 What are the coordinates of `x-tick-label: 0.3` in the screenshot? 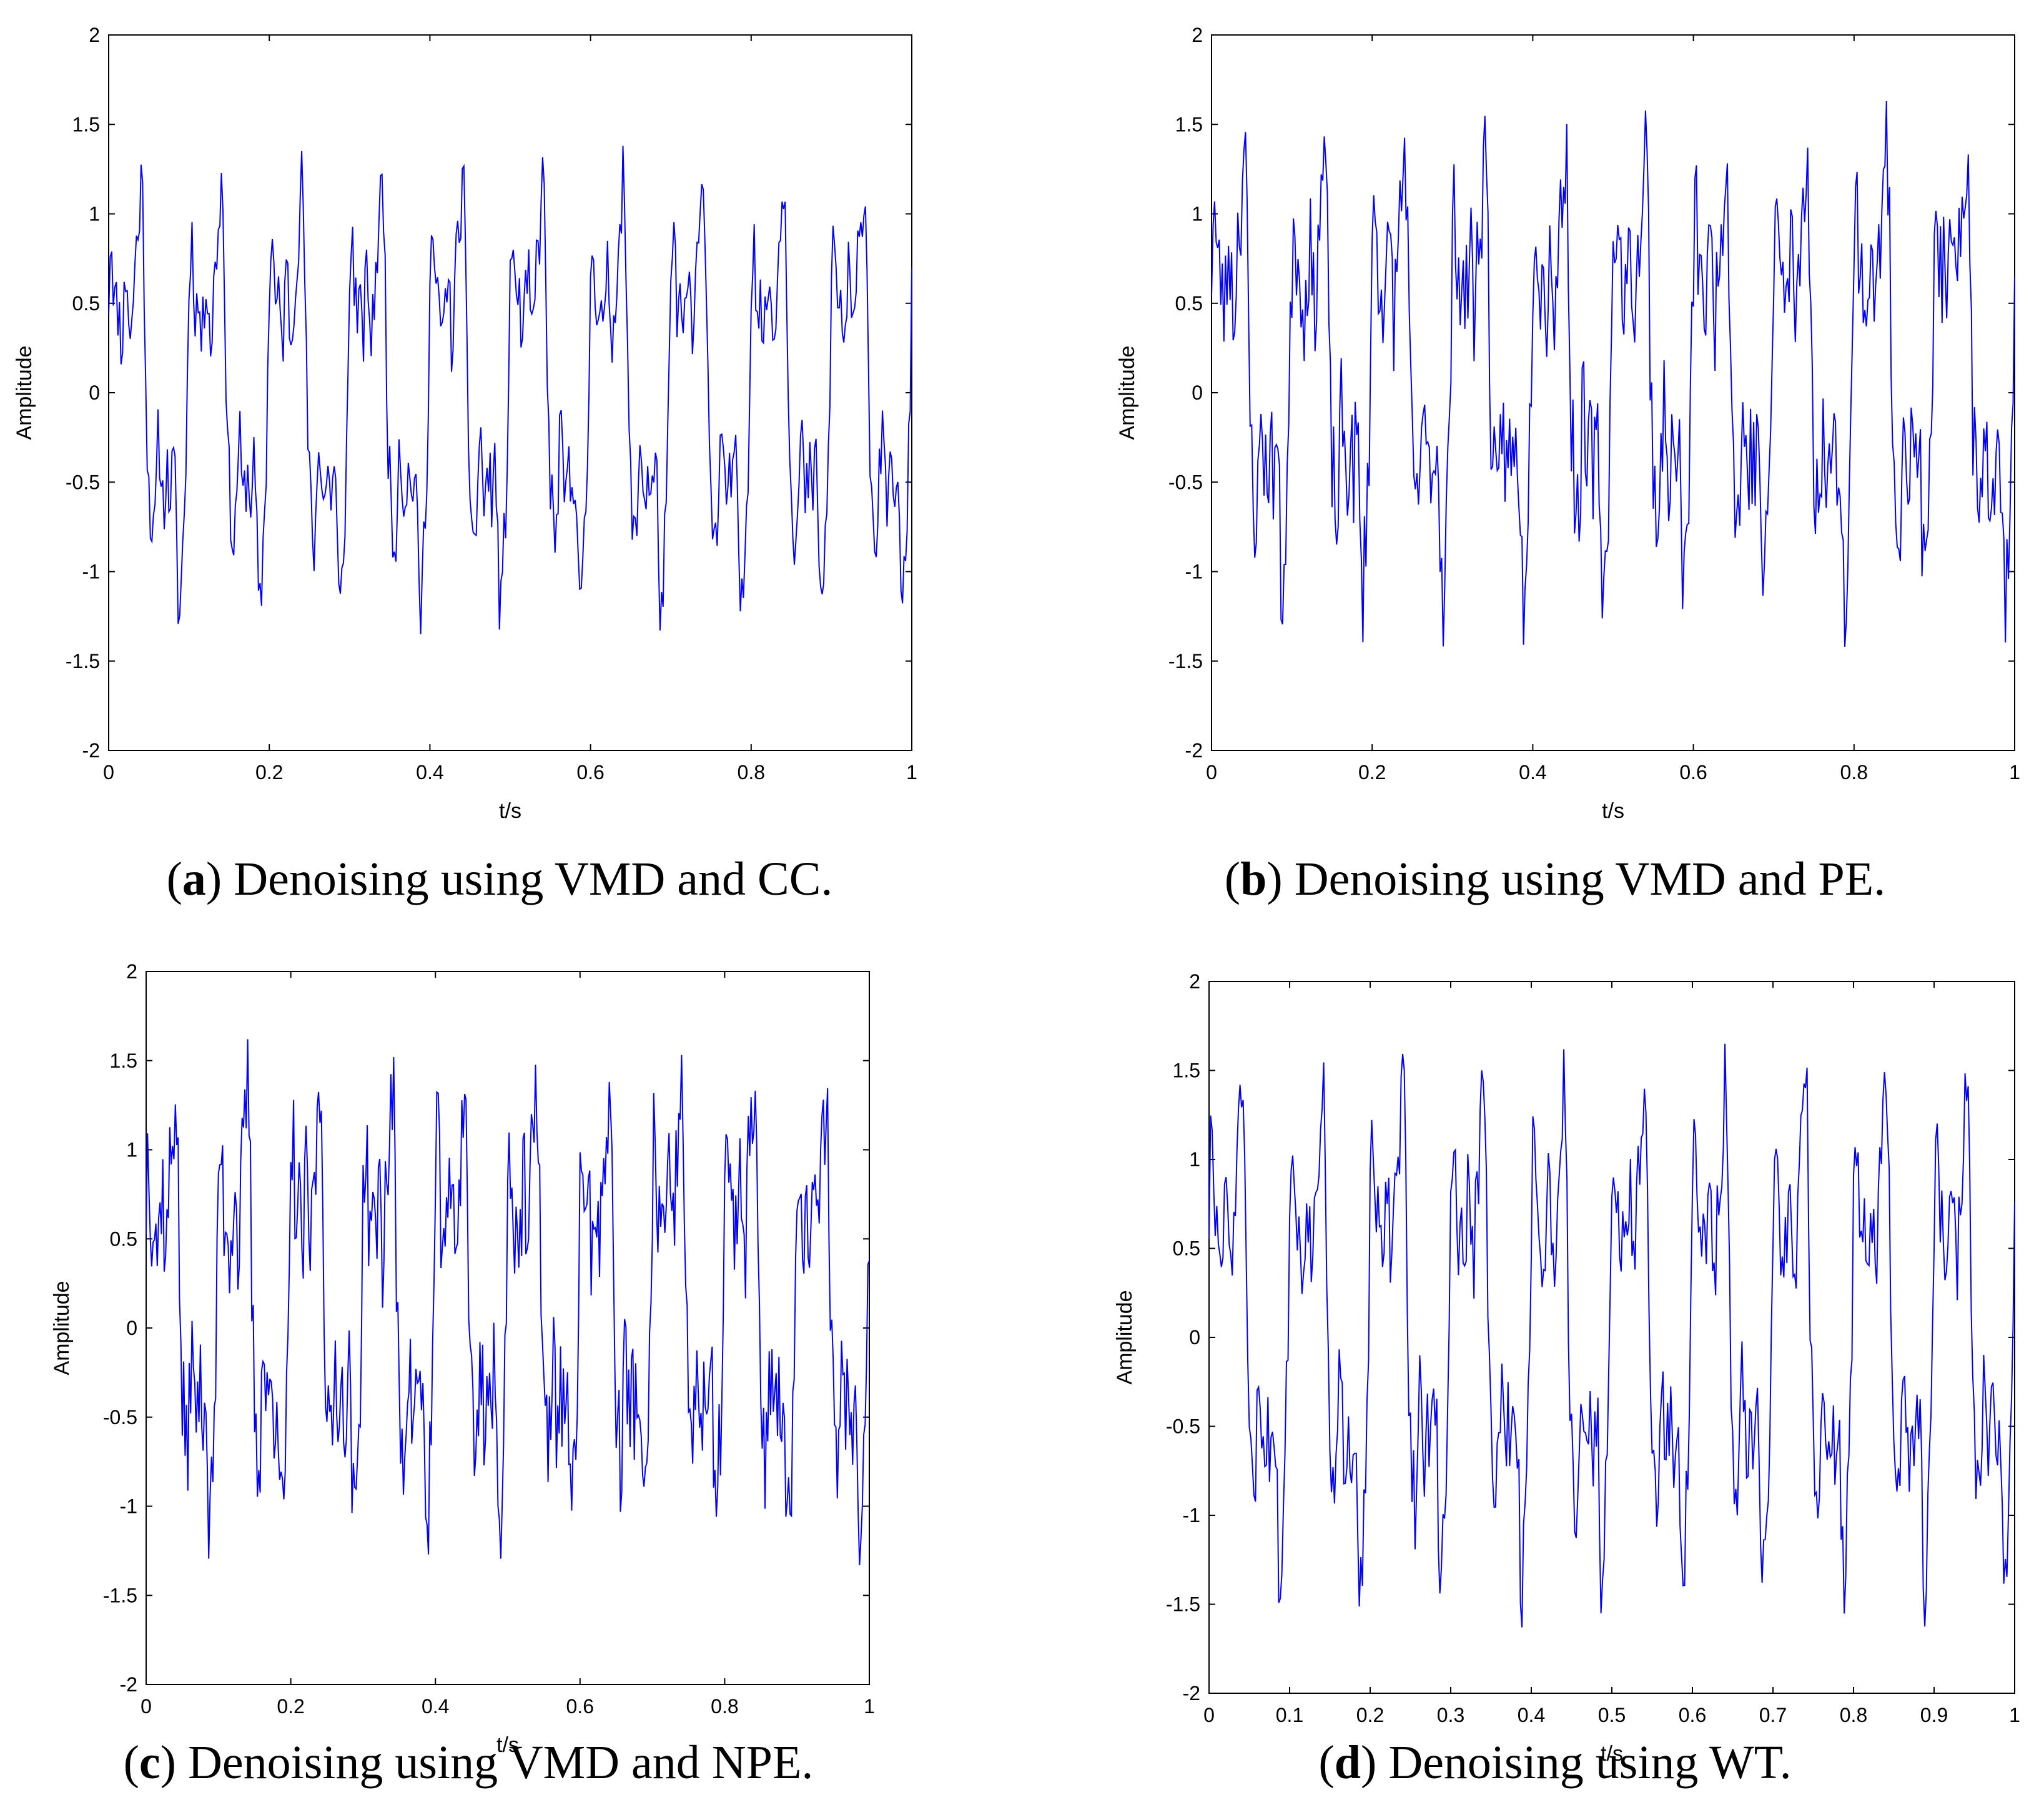 It's located at (1451, 1715).